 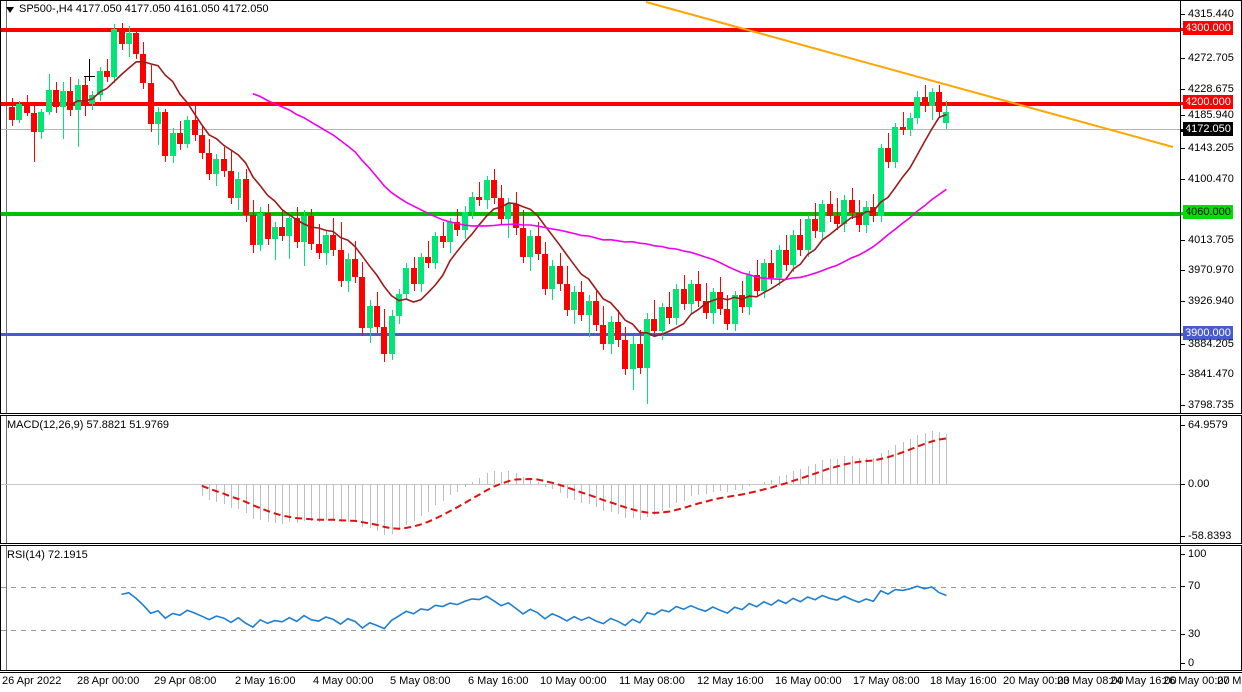 I want to click on chart-left-scrollbar, so click(x=4, y=207).